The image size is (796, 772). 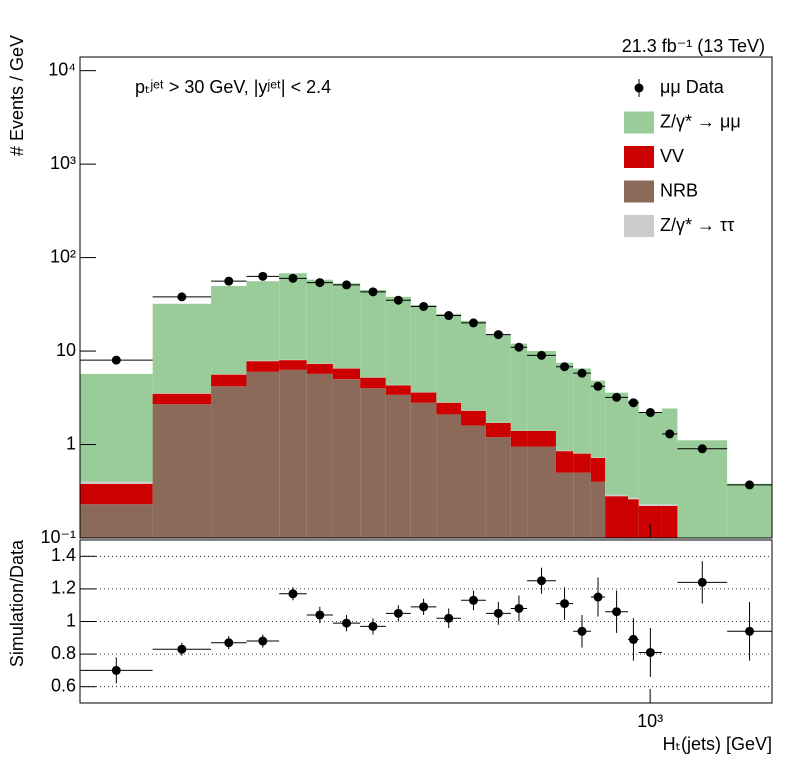 I want to click on annotation: pₜʲᵉᵗ > 30 GeV, |yʲᵉᵗ| < 2.4, so click(x=233, y=87).